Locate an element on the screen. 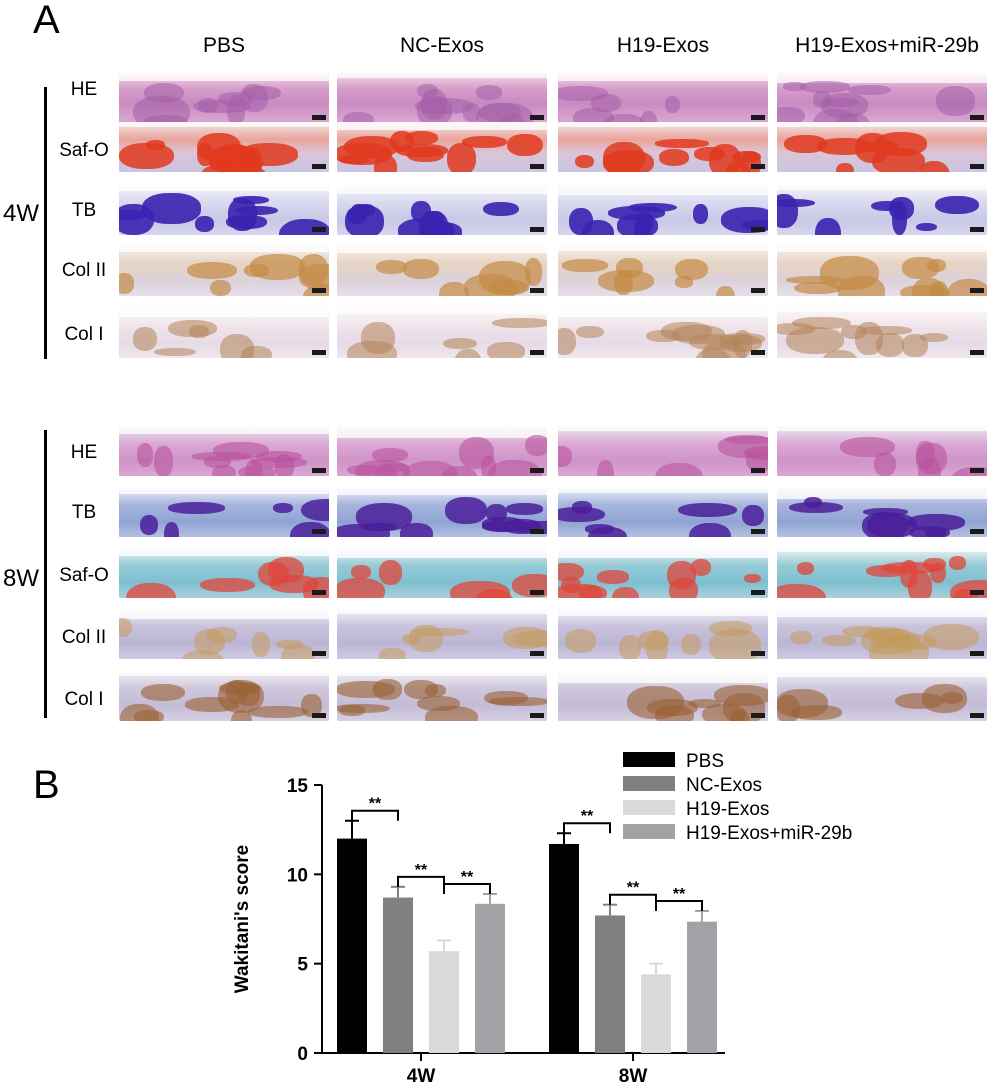 Image resolution: width=1000 pixels, height=1090 pixels. legend-label: NC-Exos is located at coordinates (724, 785).